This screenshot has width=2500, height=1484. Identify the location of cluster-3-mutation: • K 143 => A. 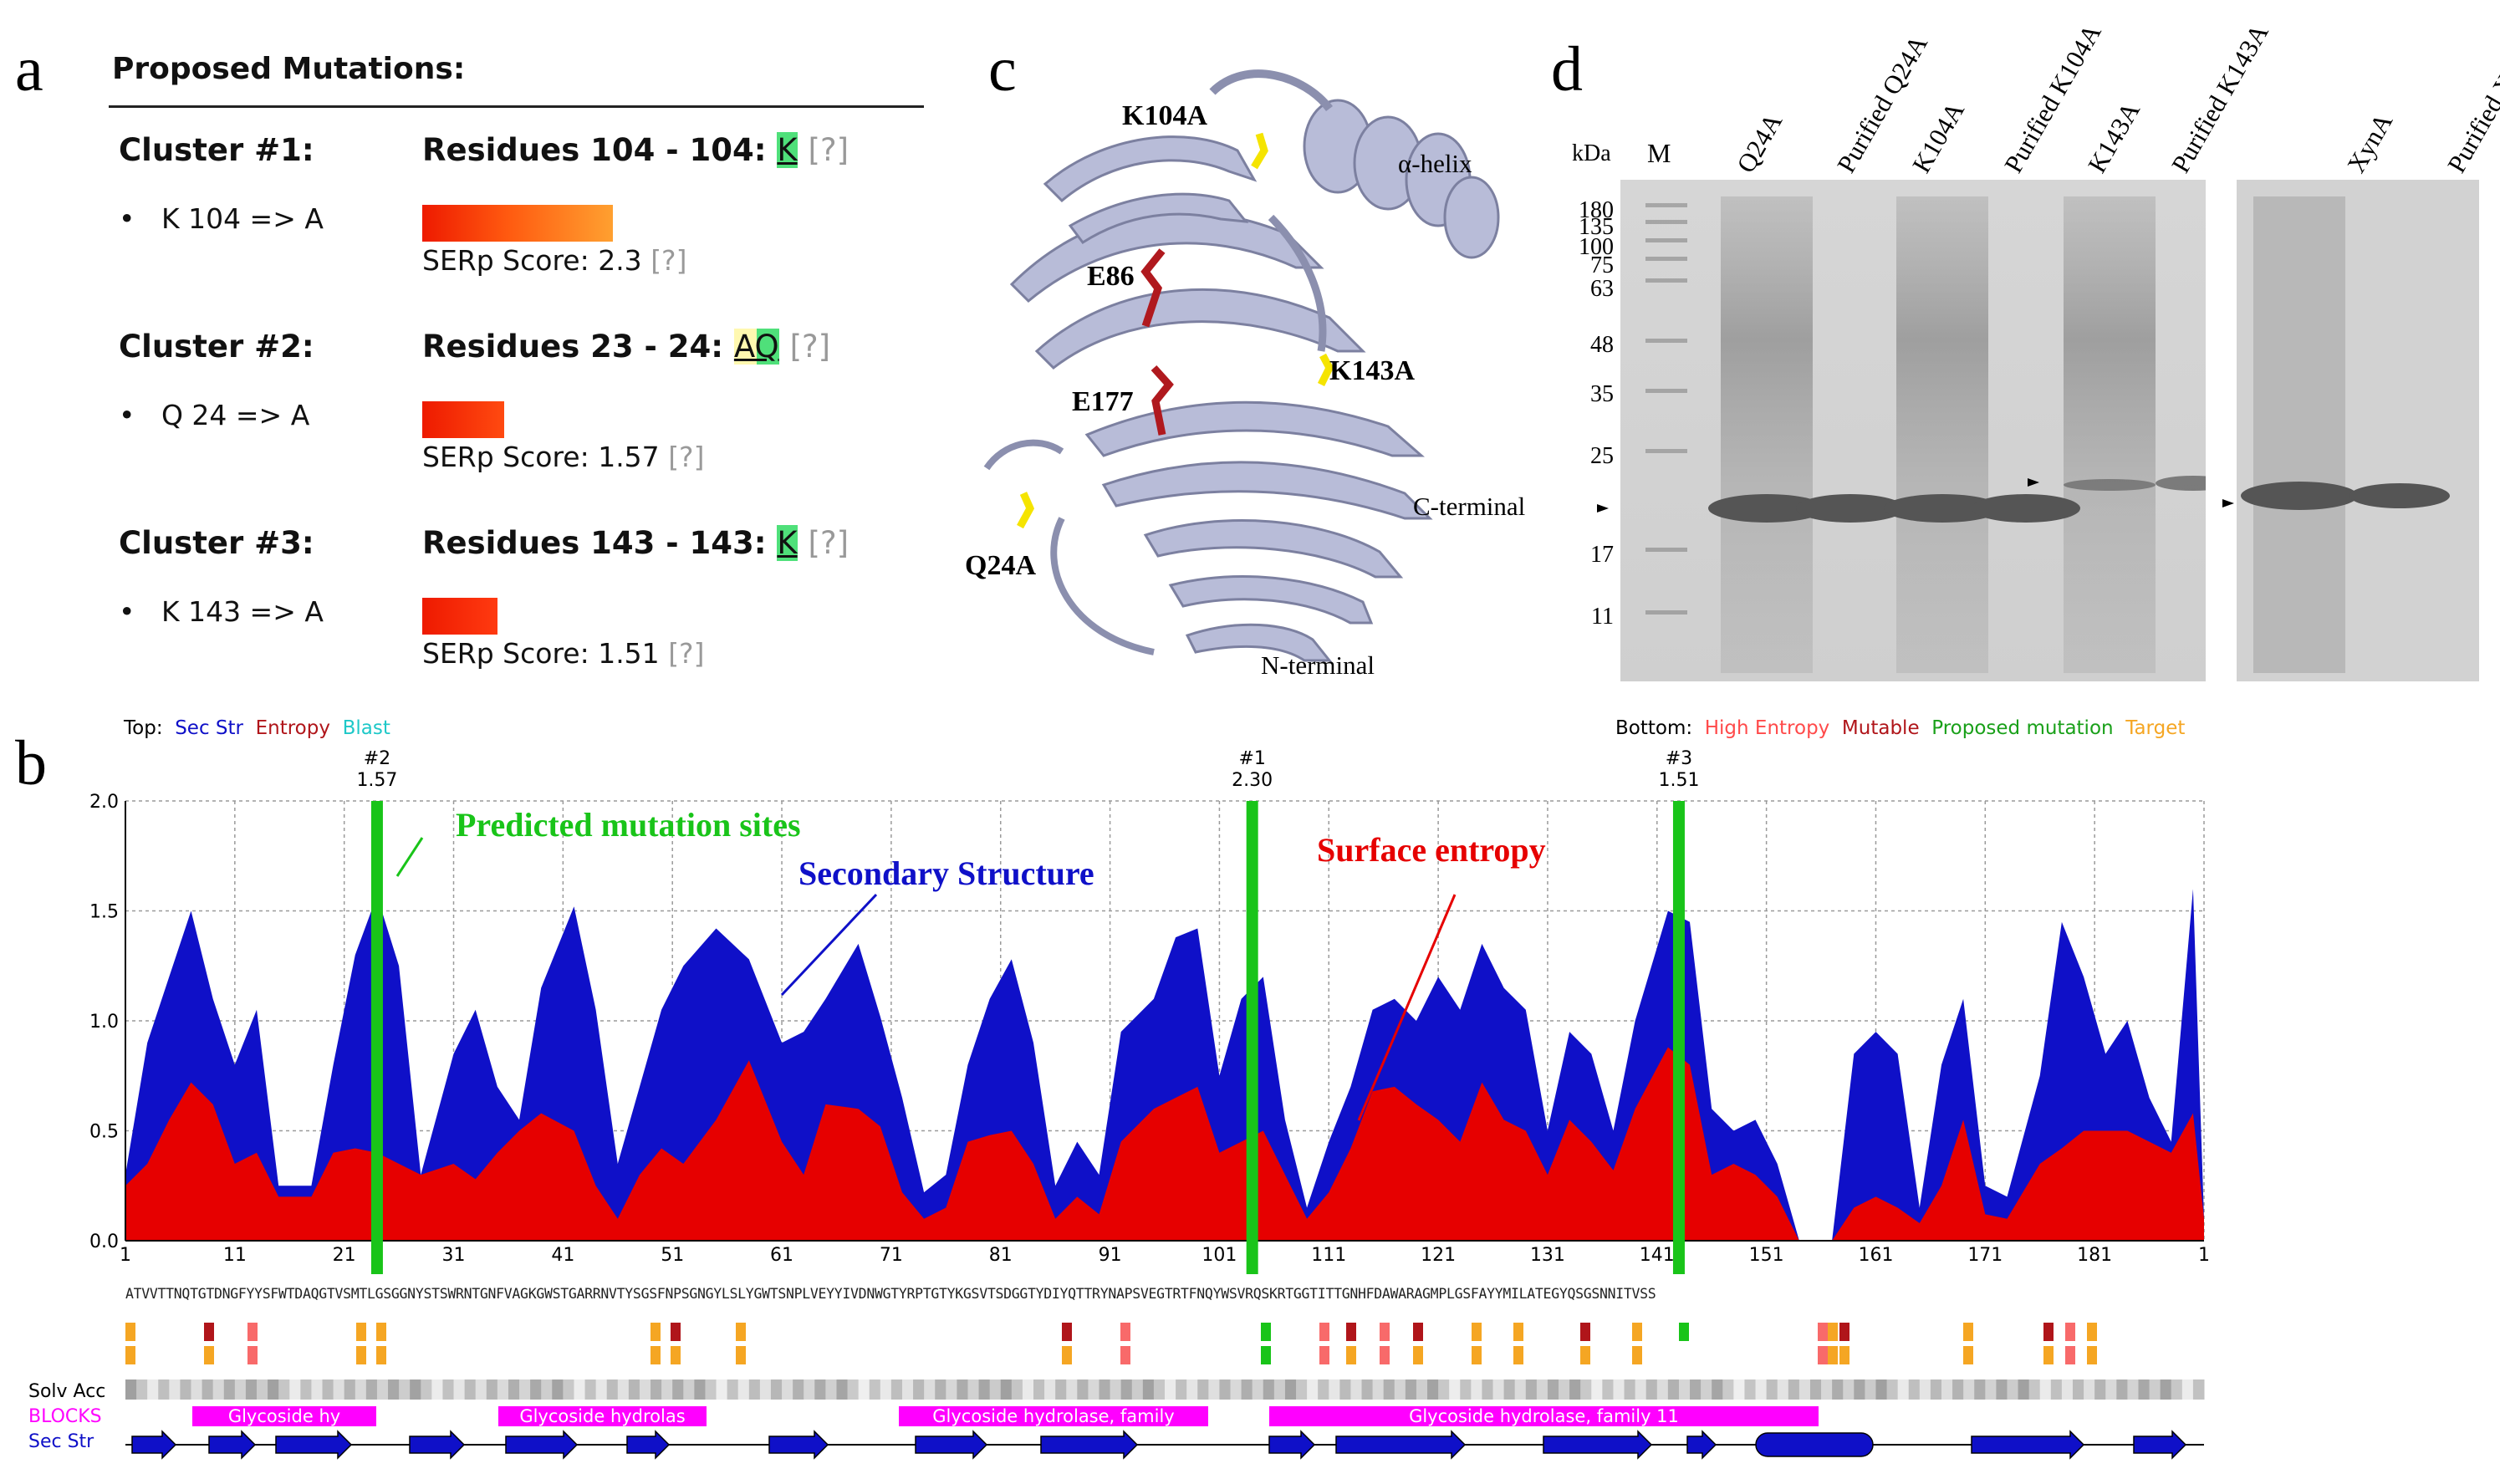
(221, 611).